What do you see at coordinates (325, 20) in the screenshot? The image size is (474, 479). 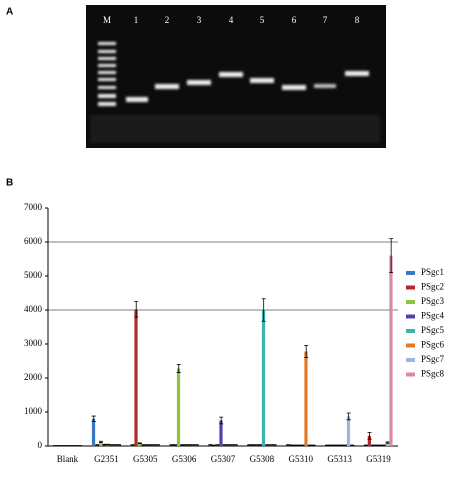 I see `lane-label: 7` at bounding box center [325, 20].